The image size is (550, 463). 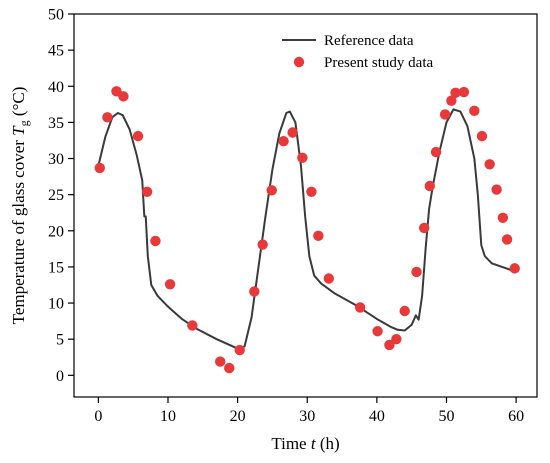 I want to click on x-axis-title-var: t, so click(x=314, y=443).